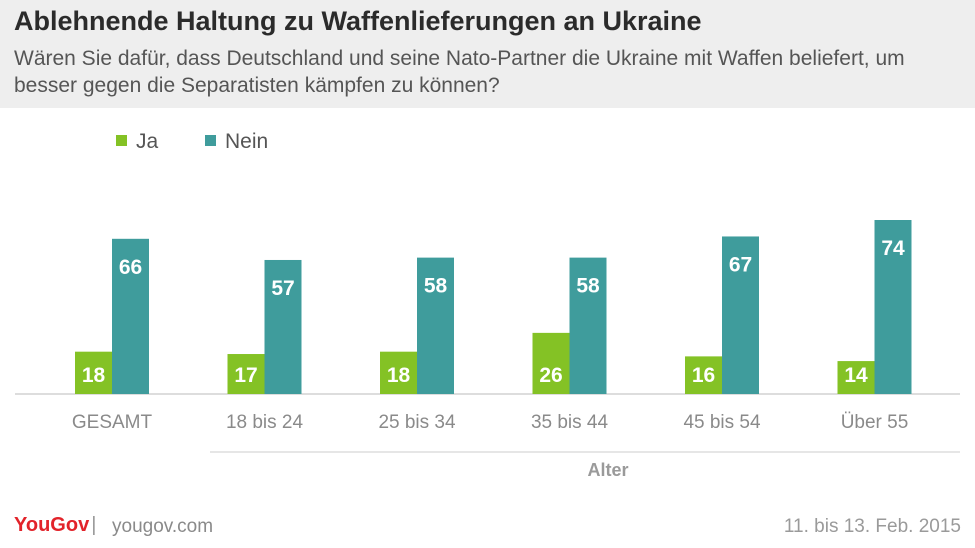 The height and width of the screenshot is (548, 975). I want to click on legend-label-ja: Ja, so click(147, 141).